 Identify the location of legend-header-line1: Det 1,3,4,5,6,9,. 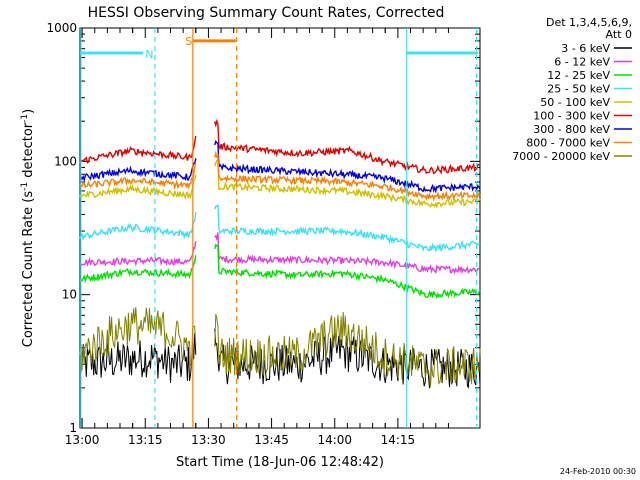
(589, 22).